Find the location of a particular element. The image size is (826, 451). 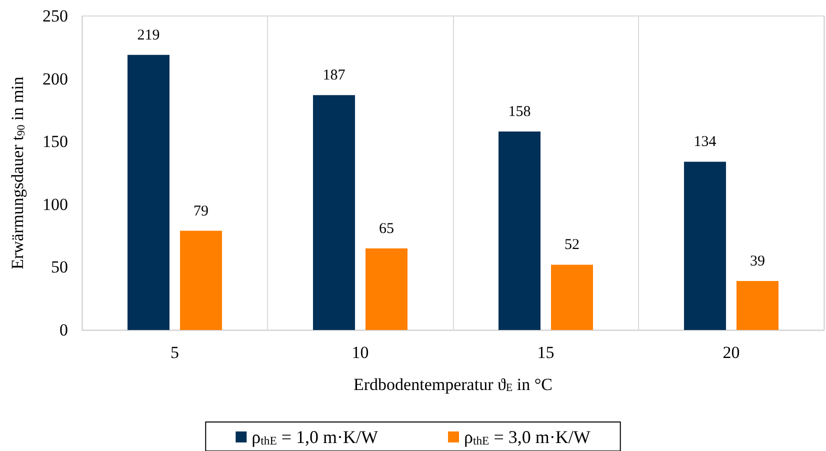

x-tick-label: 15 is located at coordinates (545, 352).